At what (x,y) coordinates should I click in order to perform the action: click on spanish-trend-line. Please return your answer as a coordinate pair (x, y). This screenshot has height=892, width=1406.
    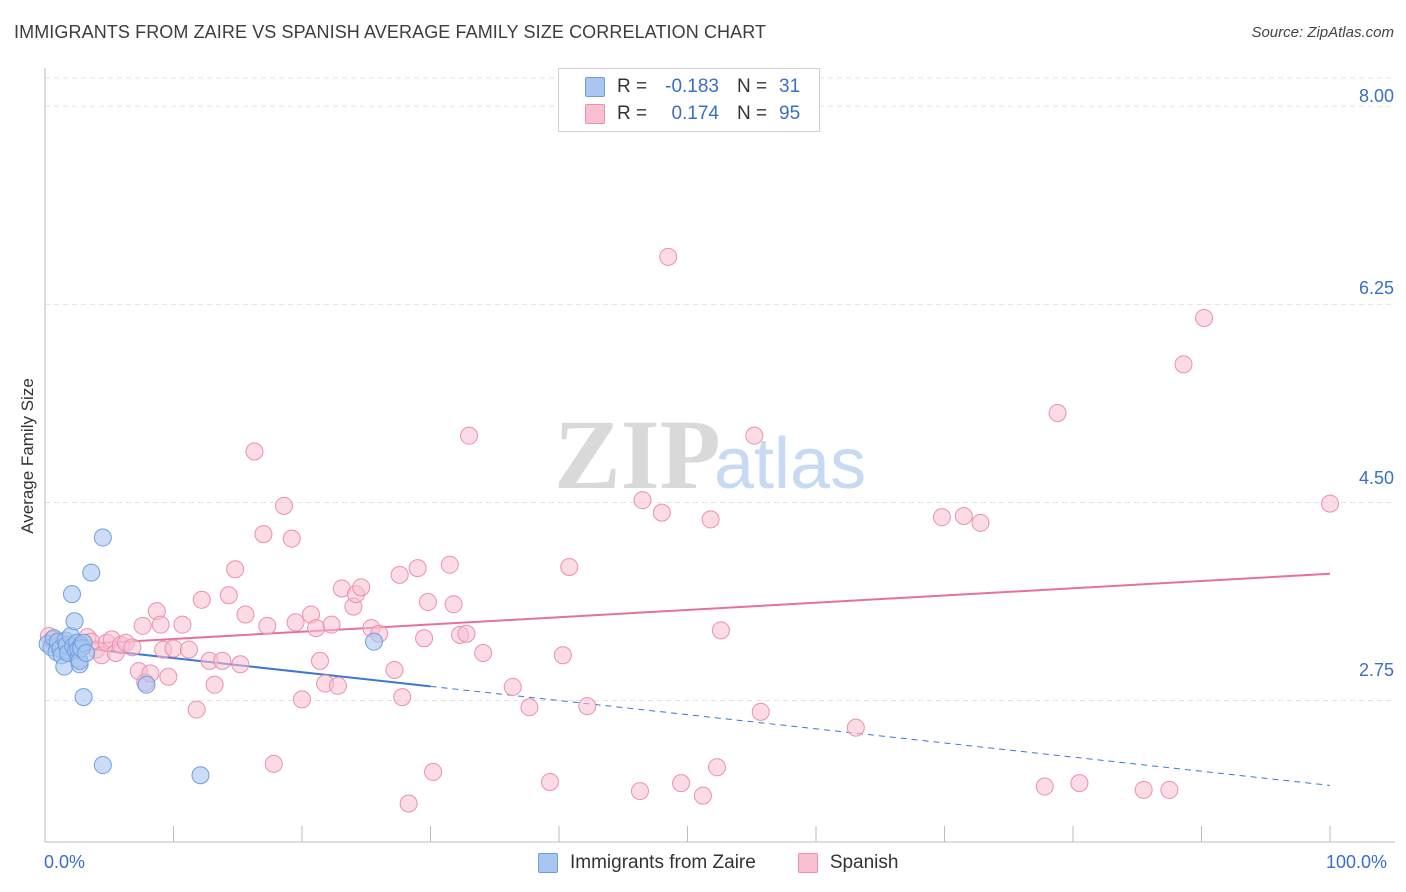
    Looking at the image, I should click on (687, 610).